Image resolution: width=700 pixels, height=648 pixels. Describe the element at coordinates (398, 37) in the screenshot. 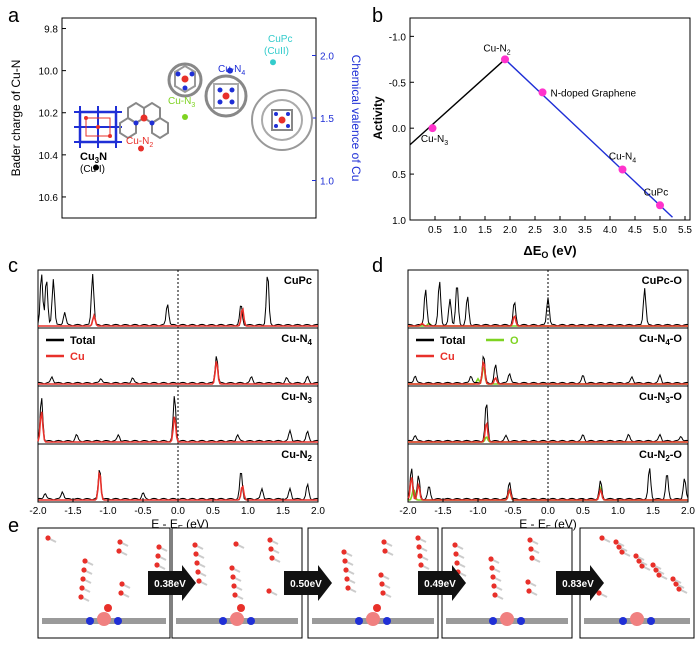

I see `y-tick-label: -1.0` at that location.